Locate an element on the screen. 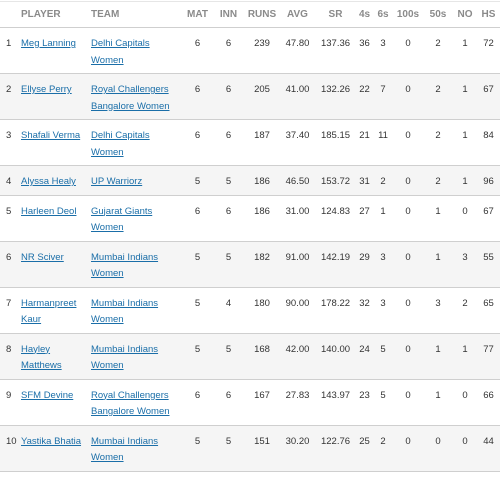 The width and height of the screenshot is (500, 495). header-player: PLAYER is located at coordinates (55, 14).